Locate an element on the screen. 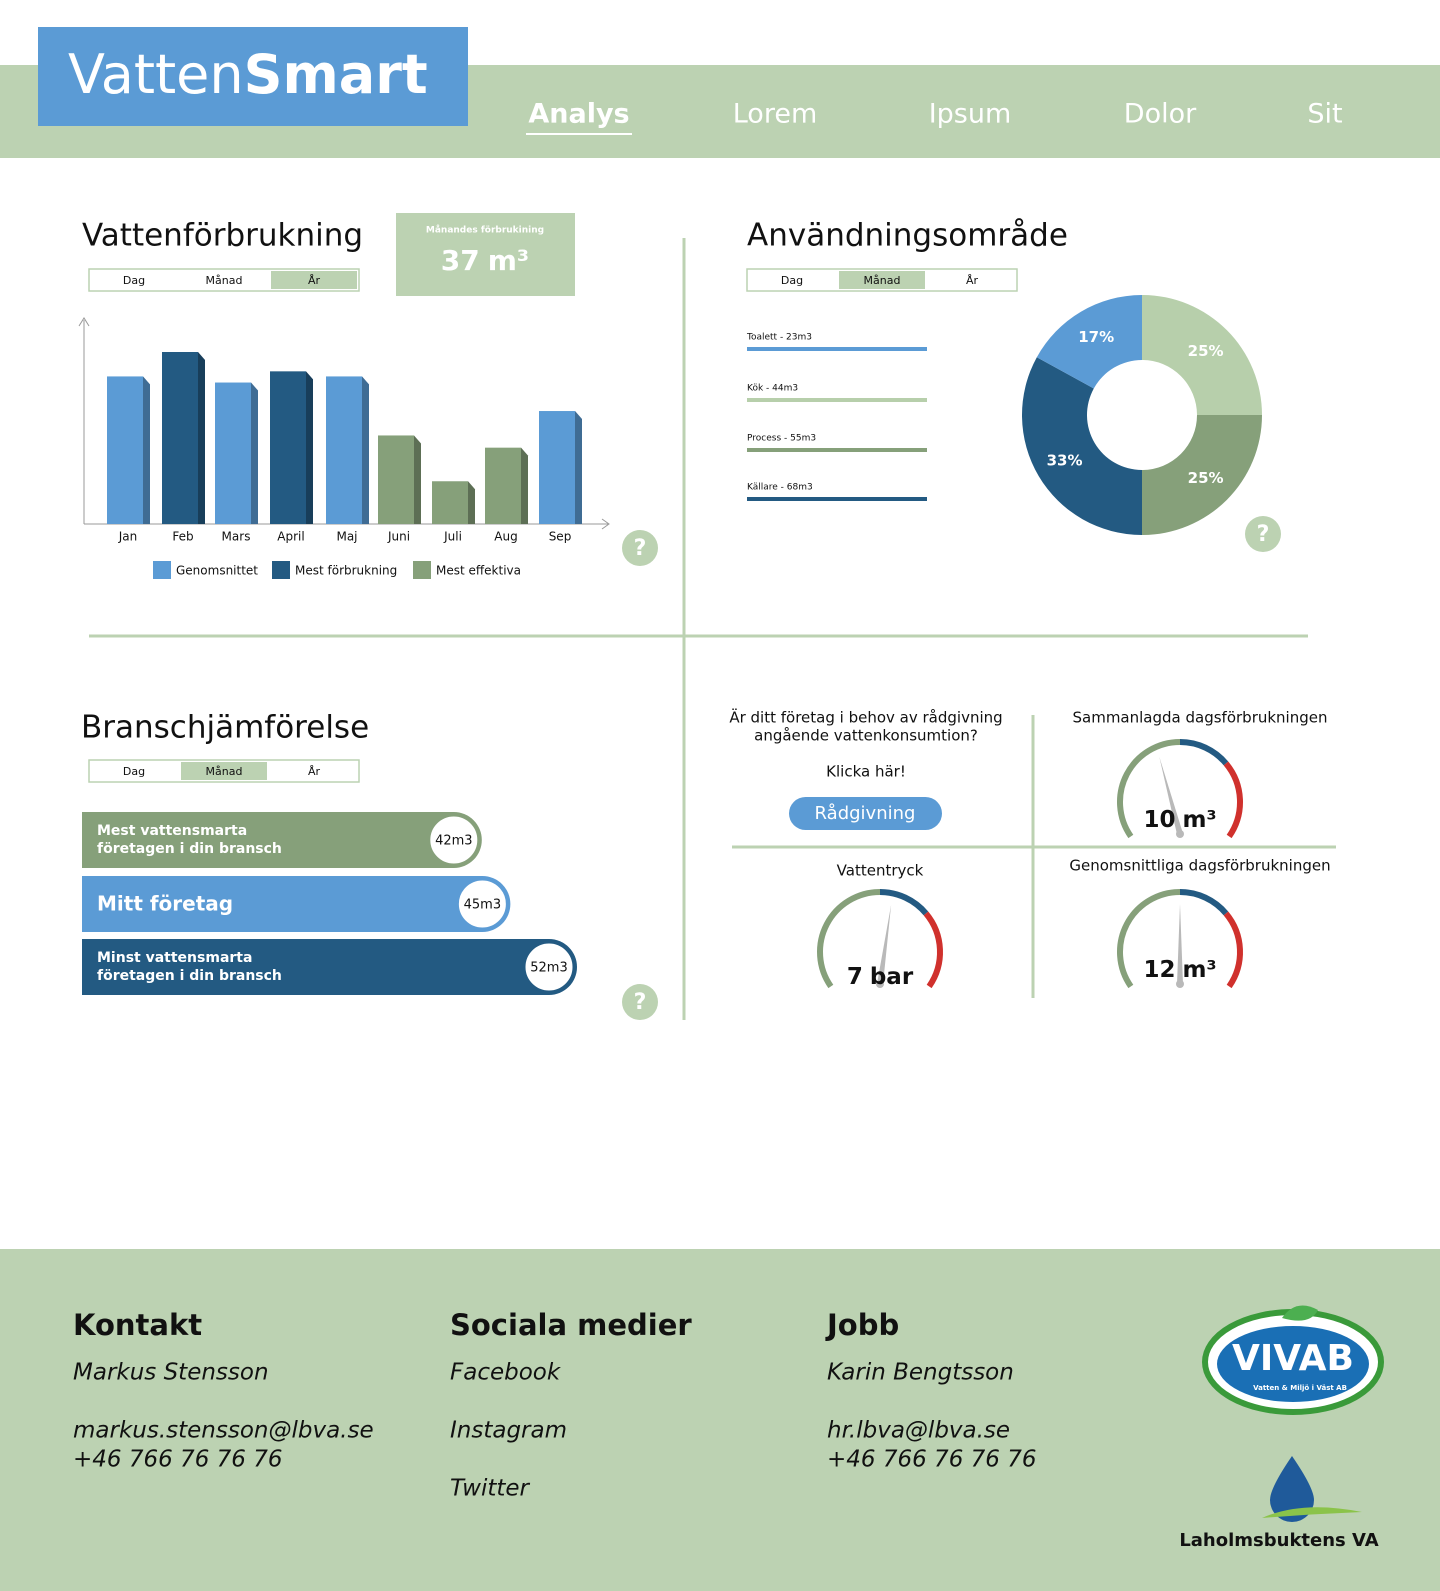 The height and width of the screenshot is (1591, 1440). nav-item: Dolor is located at coordinates (1160, 114).